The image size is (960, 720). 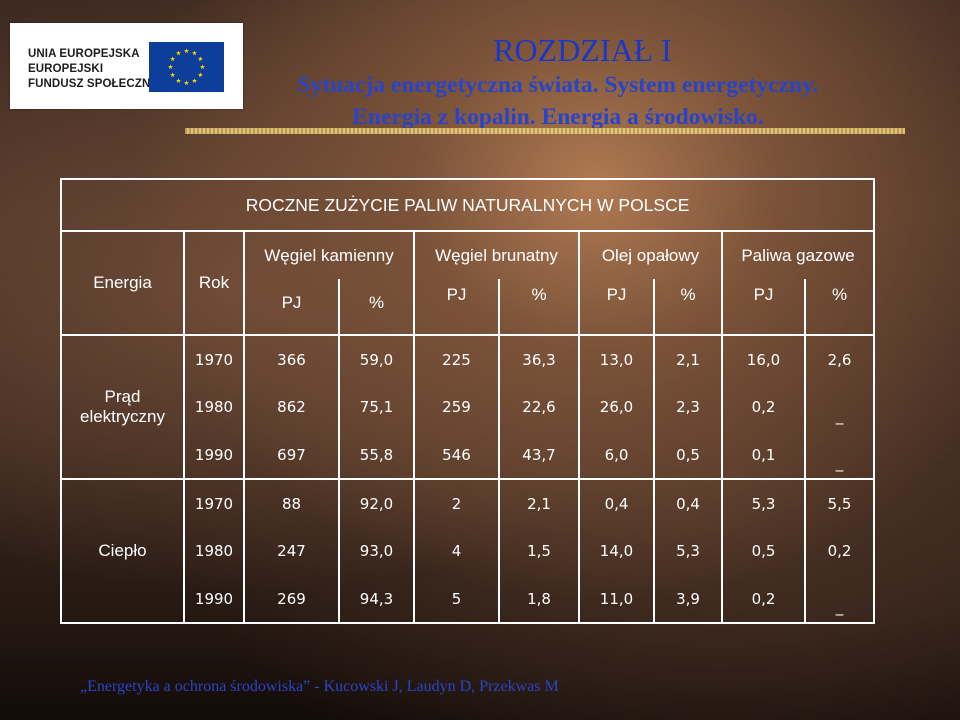 What do you see at coordinates (376, 599) in the screenshot?
I see `value-cell: 94,3` at bounding box center [376, 599].